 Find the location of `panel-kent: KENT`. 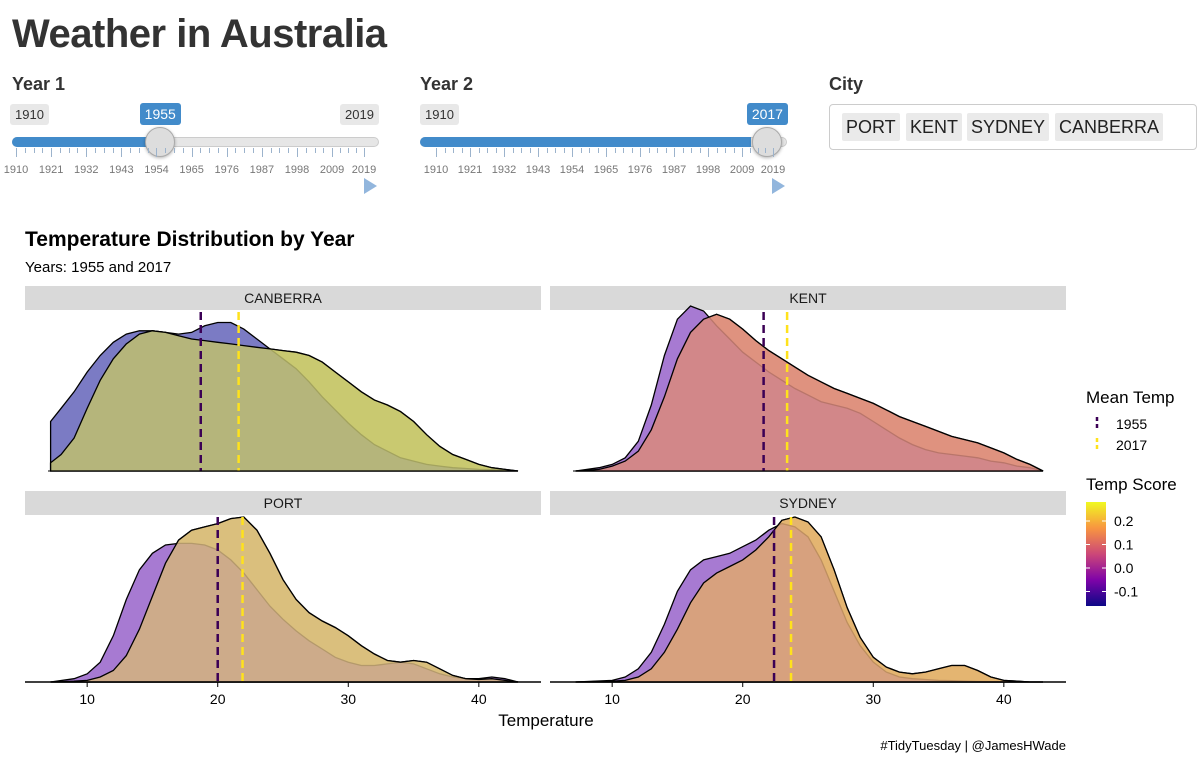

panel-kent: KENT is located at coordinates (808, 379).